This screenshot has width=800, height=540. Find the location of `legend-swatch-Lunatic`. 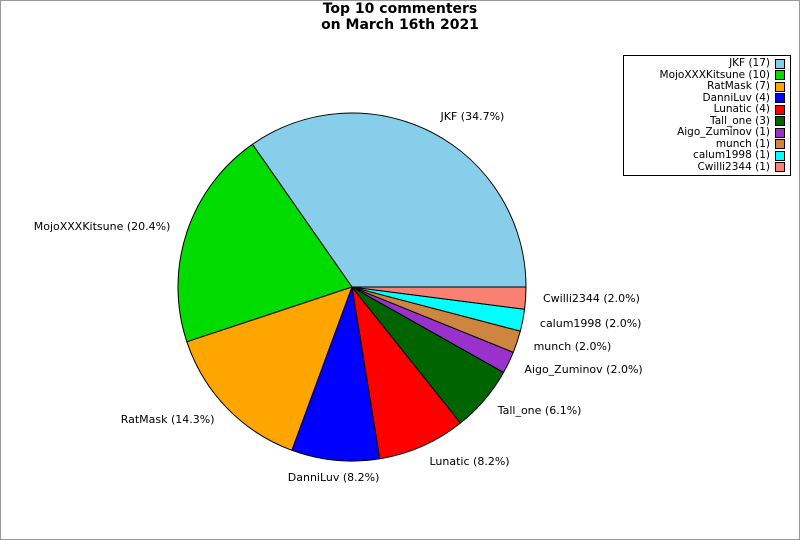

legend-swatch-Lunatic is located at coordinates (780, 109).